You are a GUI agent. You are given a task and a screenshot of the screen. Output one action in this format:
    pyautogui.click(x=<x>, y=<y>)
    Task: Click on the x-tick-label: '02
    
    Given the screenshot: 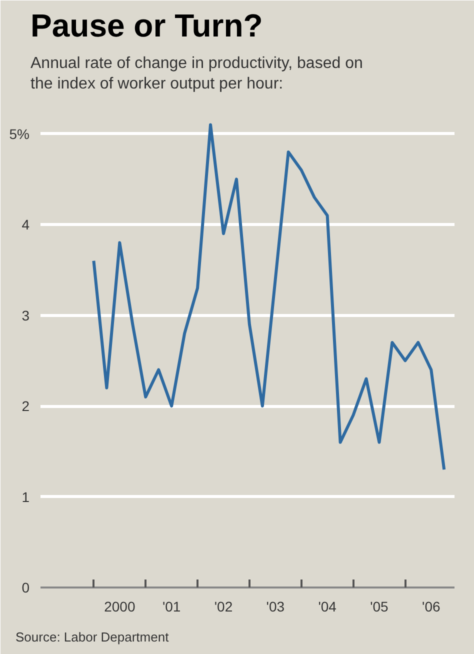 What is the action you would take?
    pyautogui.click(x=223, y=606)
    